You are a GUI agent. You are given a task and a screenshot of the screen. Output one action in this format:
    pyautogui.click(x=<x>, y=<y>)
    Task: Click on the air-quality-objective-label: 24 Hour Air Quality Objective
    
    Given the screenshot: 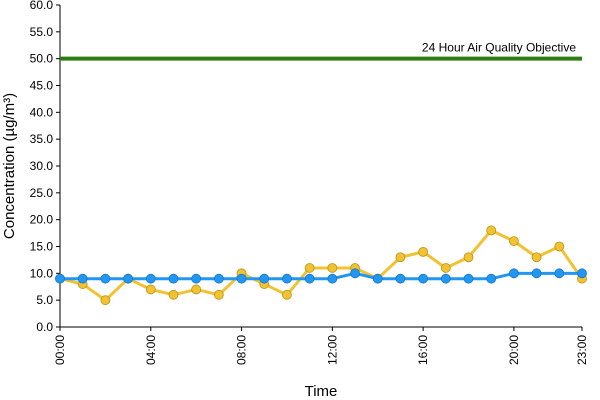 What is the action you would take?
    pyautogui.click(x=499, y=48)
    